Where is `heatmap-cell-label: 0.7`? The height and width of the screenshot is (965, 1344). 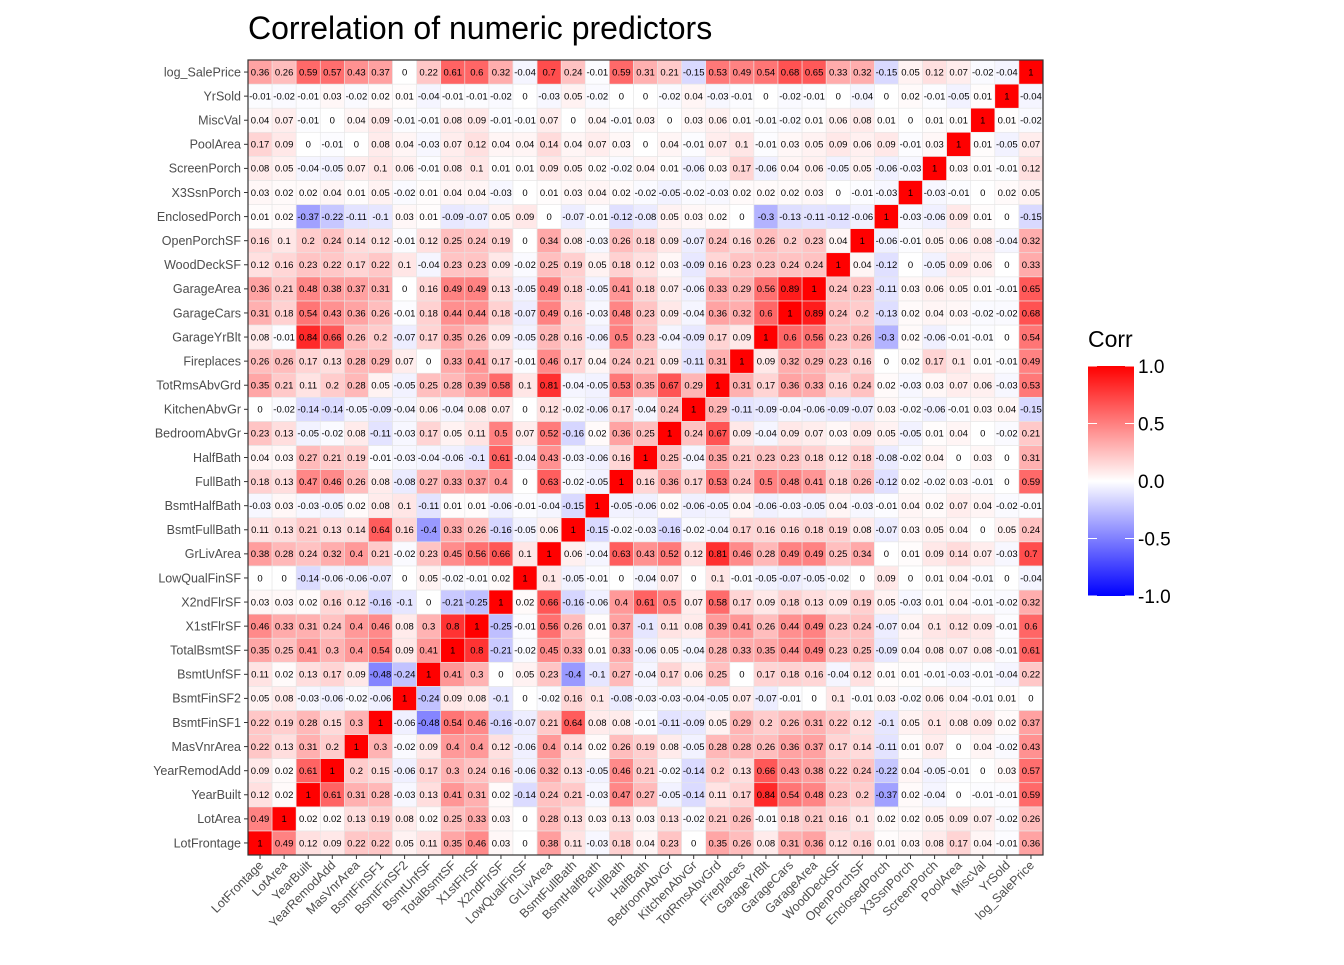 heatmap-cell-label: 0.7 is located at coordinates (549, 72).